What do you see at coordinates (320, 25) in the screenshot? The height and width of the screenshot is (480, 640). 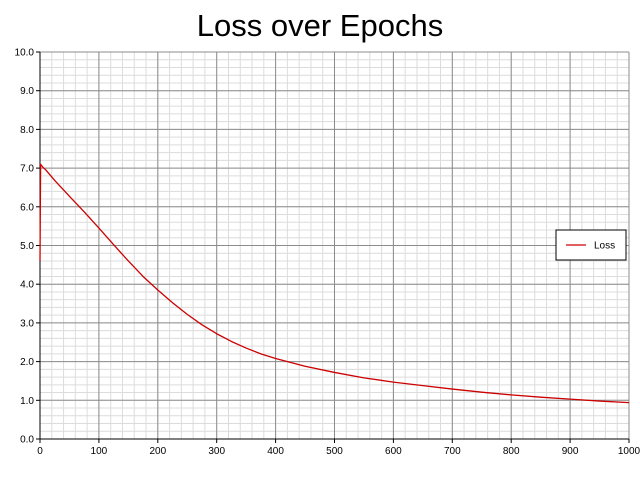 I see `chart-title: Loss over Epochs` at bounding box center [320, 25].